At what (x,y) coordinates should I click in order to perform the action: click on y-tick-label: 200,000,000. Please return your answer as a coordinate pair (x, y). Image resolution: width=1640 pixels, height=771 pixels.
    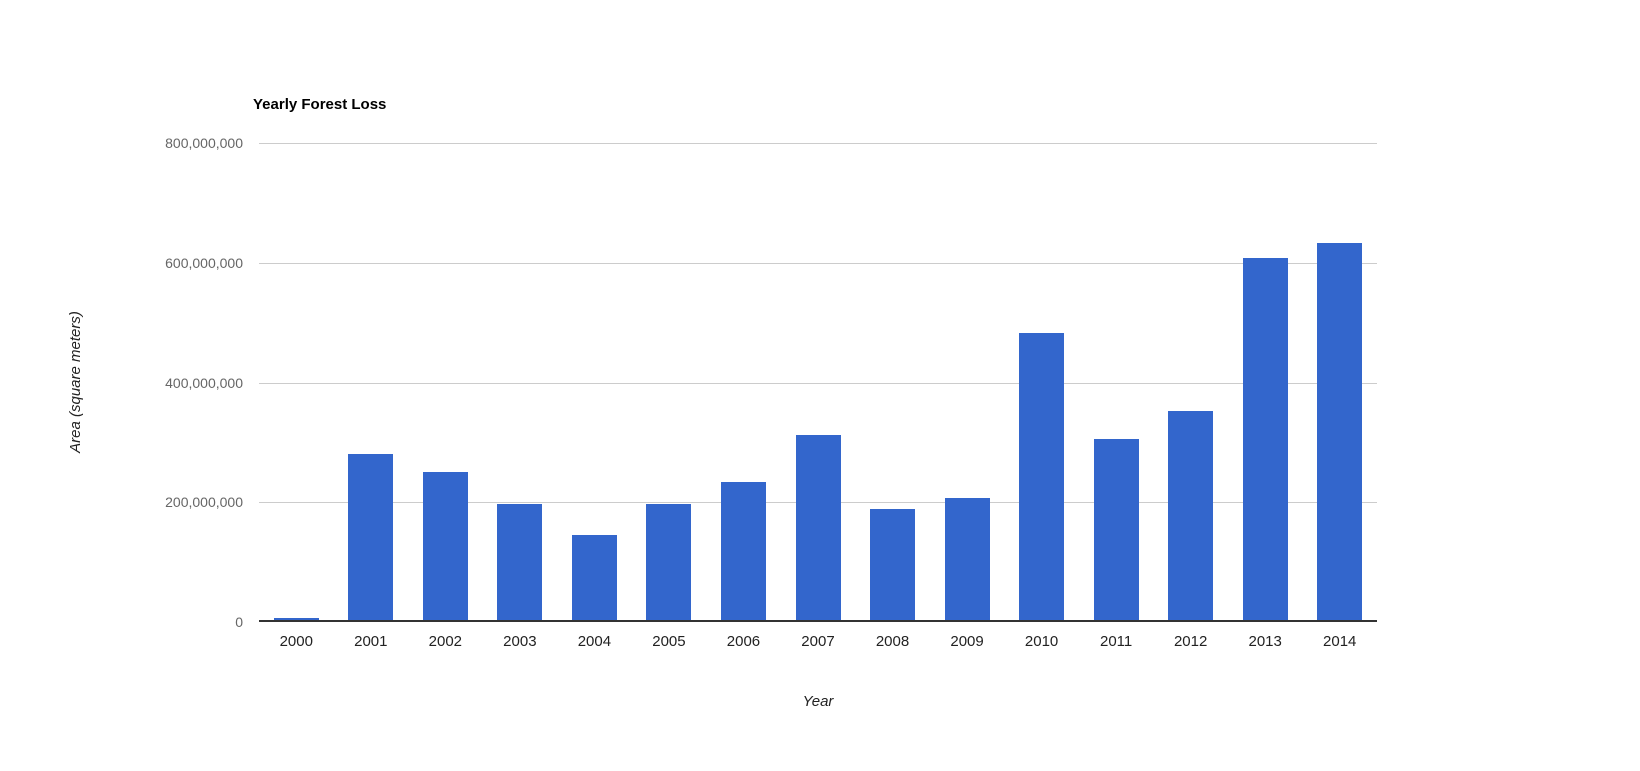
    Looking at the image, I should click on (204, 502).